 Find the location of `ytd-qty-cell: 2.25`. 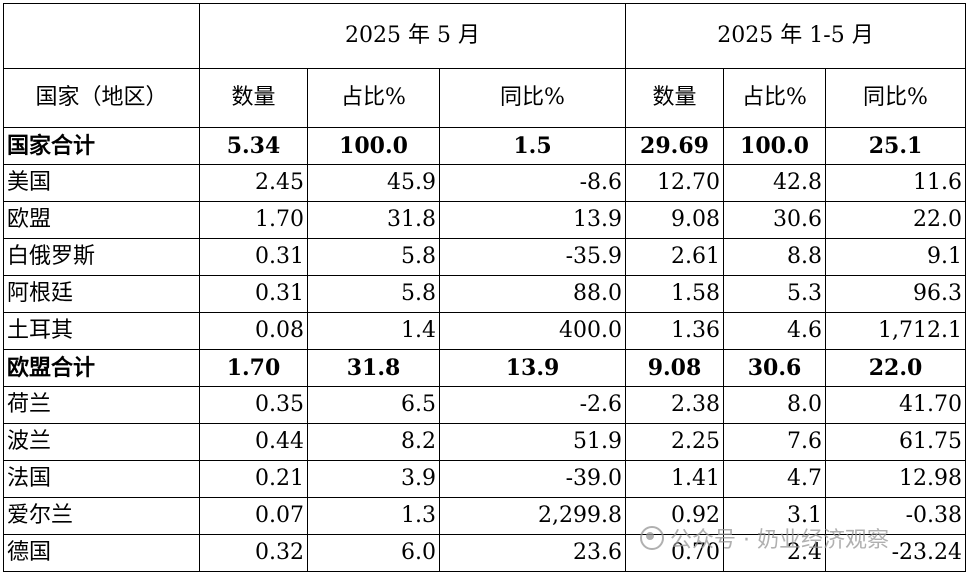

ytd-qty-cell: 2.25 is located at coordinates (674, 442).